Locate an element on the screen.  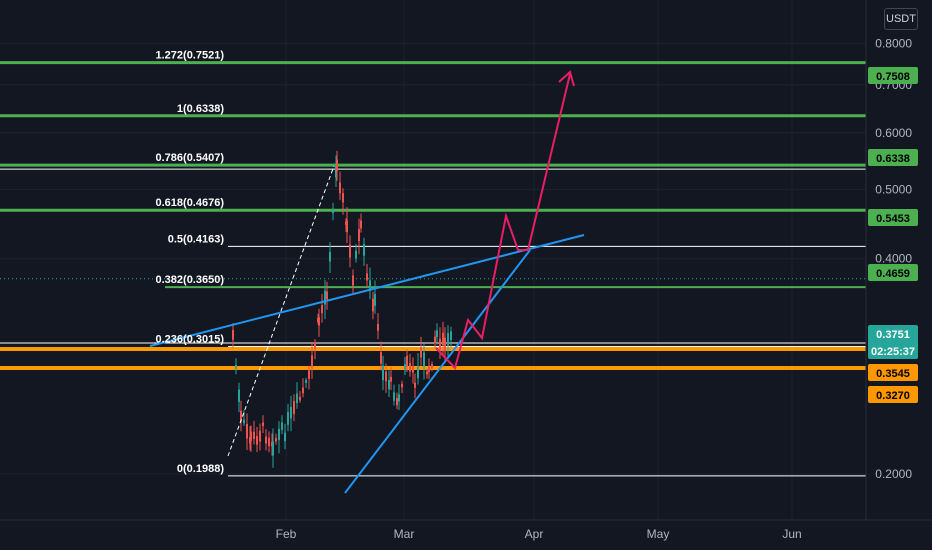
price-badge-label: 0.7508 is located at coordinates (893, 77).